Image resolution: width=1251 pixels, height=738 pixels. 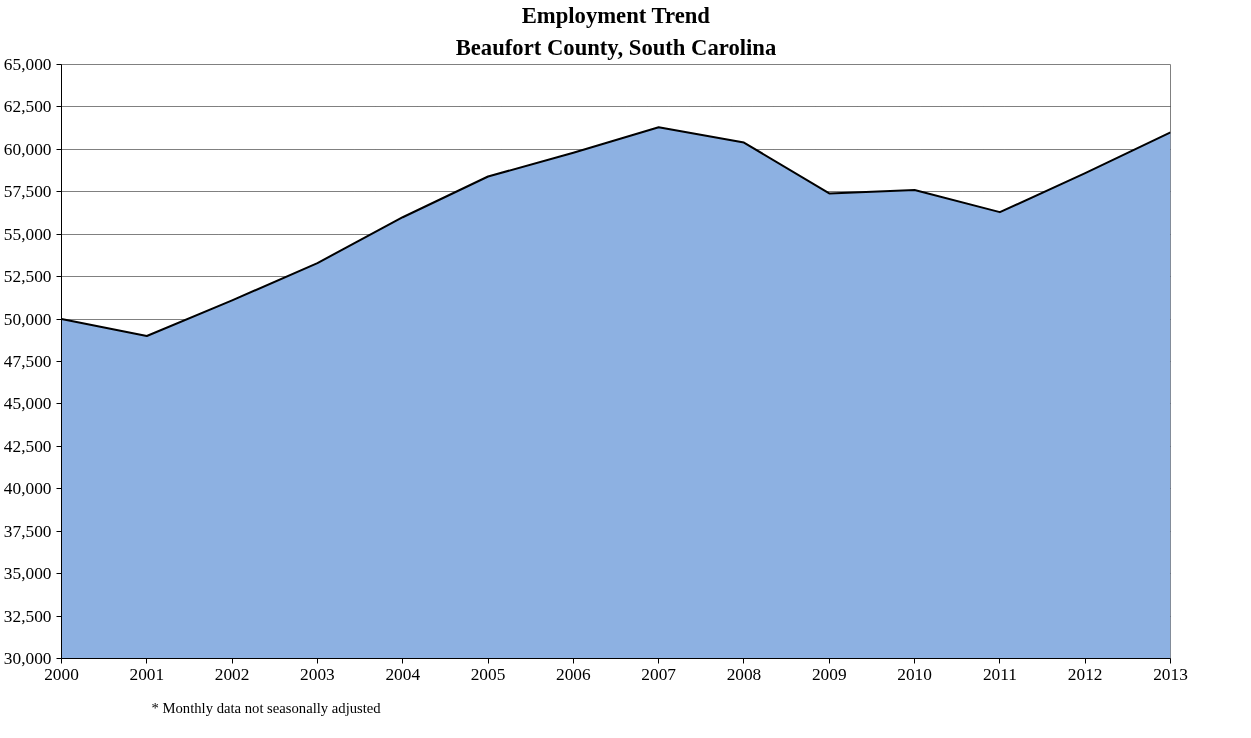 What do you see at coordinates (27, 107) in the screenshot?
I see `y-tick-label: 62,500` at bounding box center [27, 107].